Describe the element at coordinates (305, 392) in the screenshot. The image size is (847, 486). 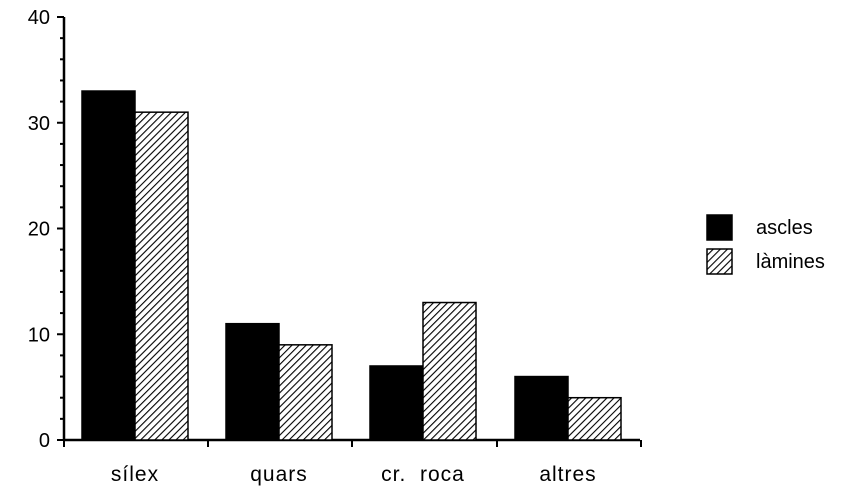
I see `bar-làmines-1` at that location.